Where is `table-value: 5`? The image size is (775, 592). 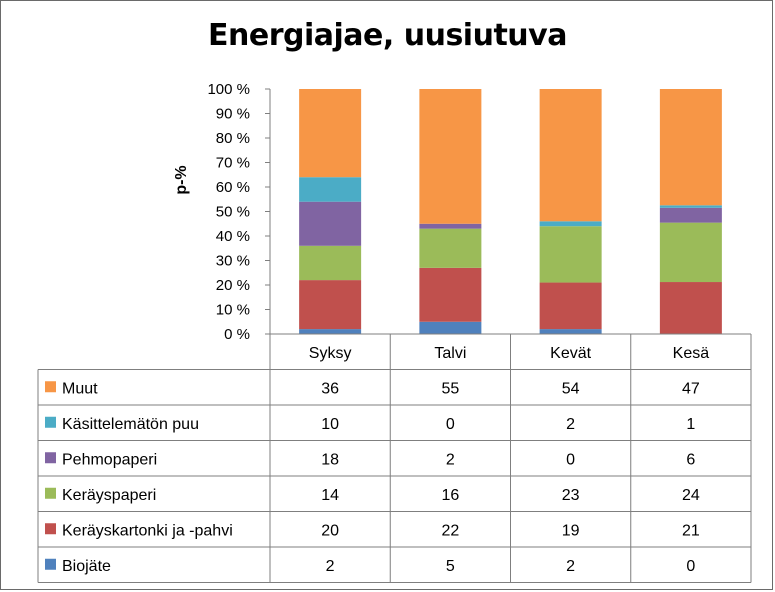 table-value: 5 is located at coordinates (450, 566).